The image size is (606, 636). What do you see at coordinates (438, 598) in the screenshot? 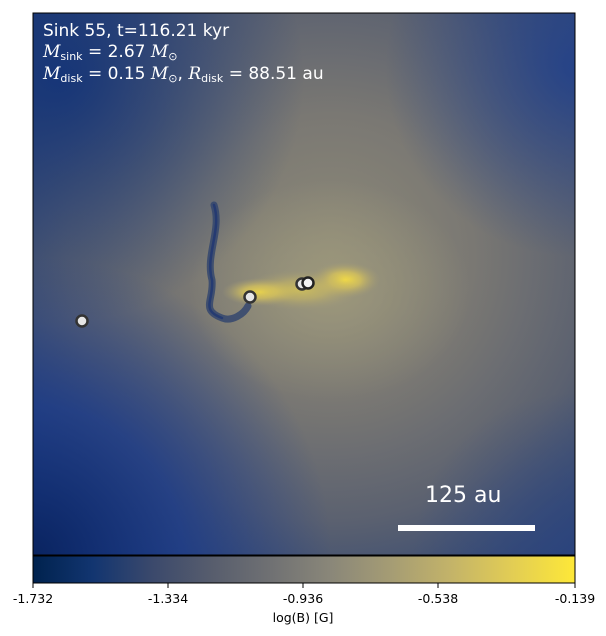
I see `colorbar-tick-label: -0.538` at bounding box center [438, 598].